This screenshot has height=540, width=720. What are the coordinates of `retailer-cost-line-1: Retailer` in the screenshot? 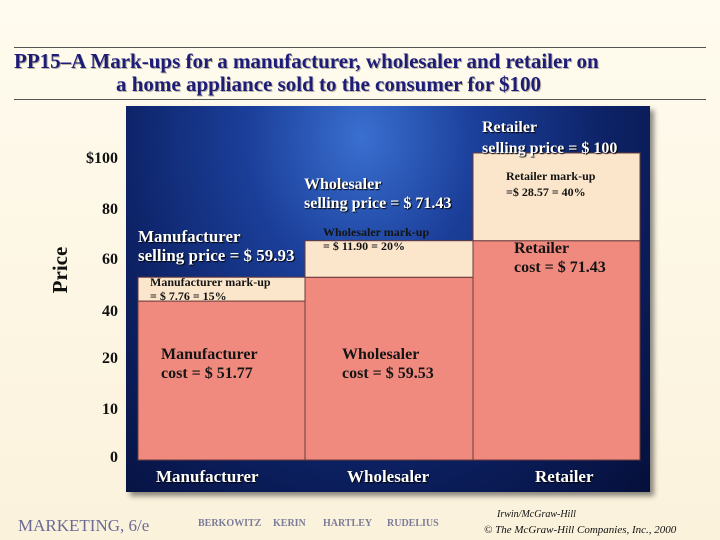 It's located at (542, 248).